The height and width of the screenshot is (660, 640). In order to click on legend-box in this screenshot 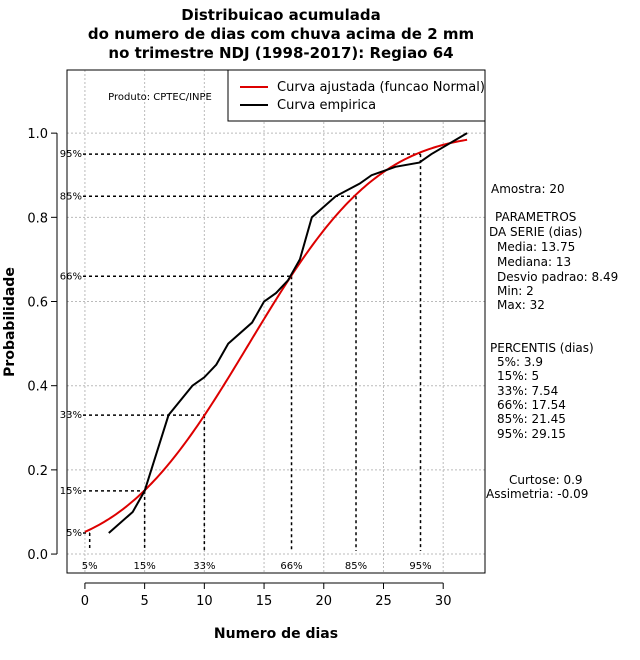, I will do `click(356, 95)`.